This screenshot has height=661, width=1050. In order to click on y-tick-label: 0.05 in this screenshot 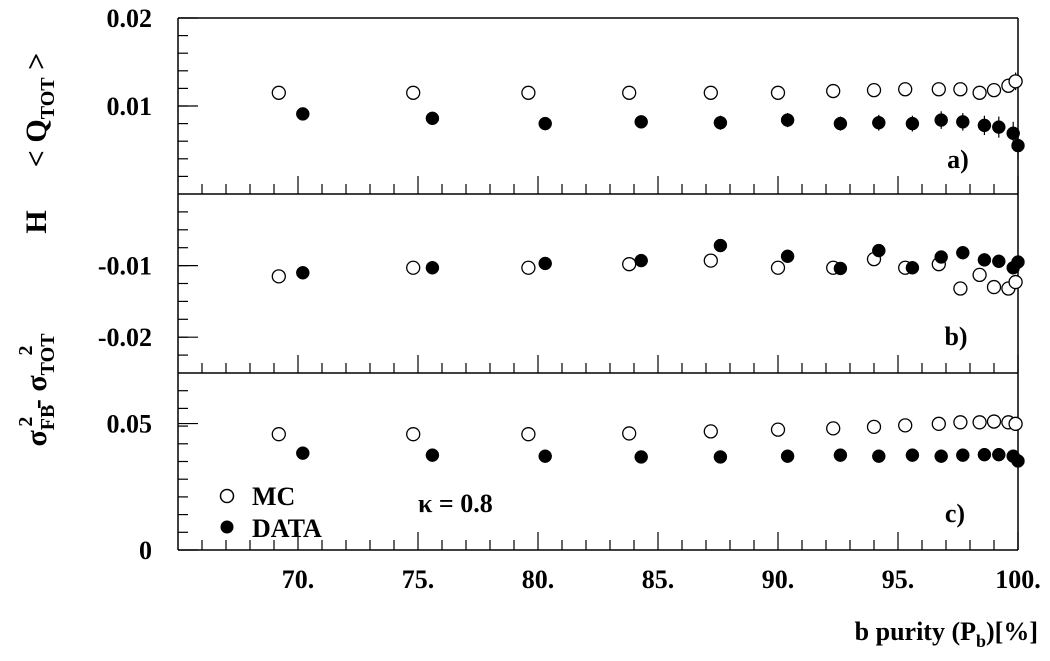, I will do `click(130, 424)`.